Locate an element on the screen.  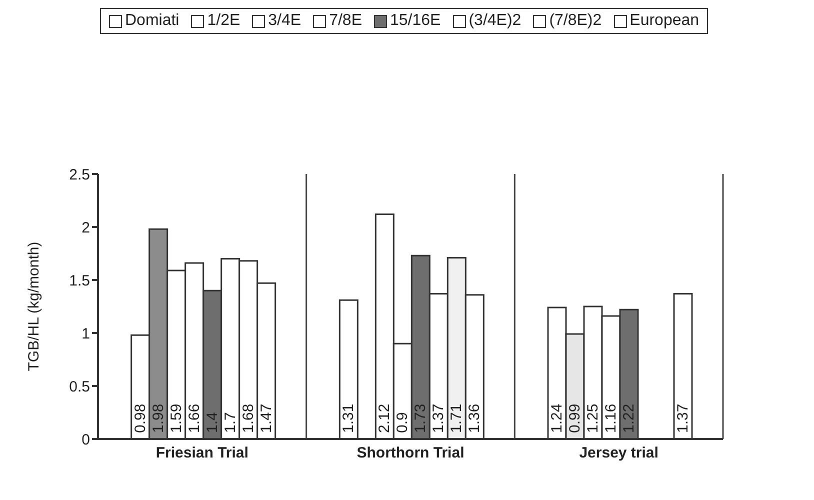
data-label: 0.98 is located at coordinates (140, 418).